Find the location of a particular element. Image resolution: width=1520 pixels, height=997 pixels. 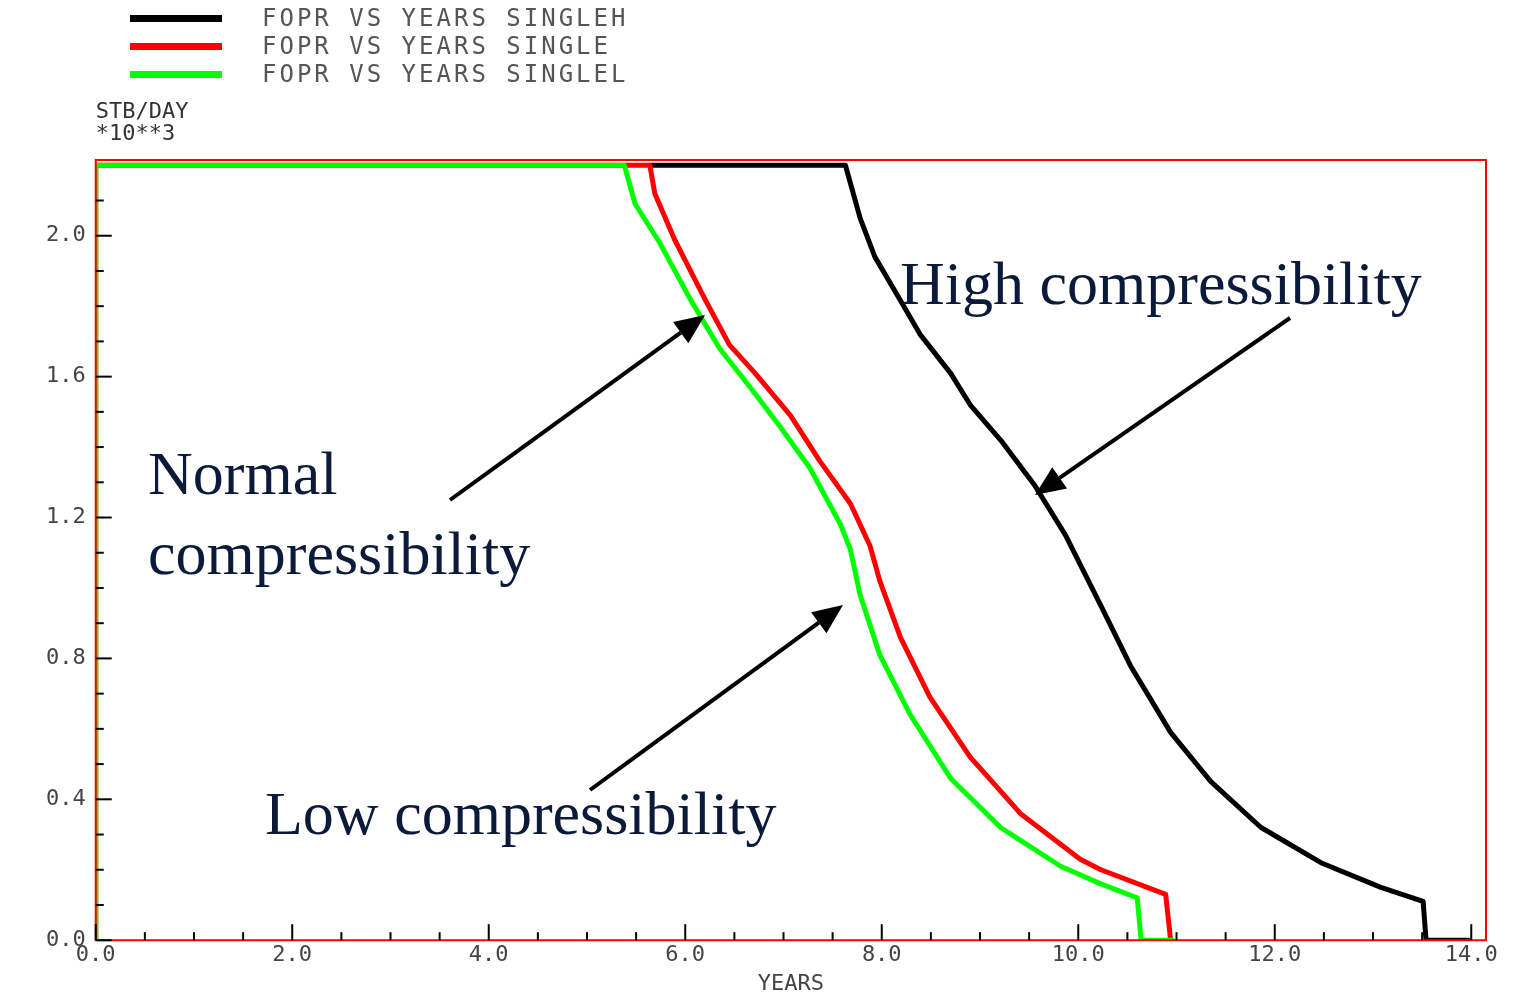

y-tick-label: 0.8 is located at coordinates (65, 657).